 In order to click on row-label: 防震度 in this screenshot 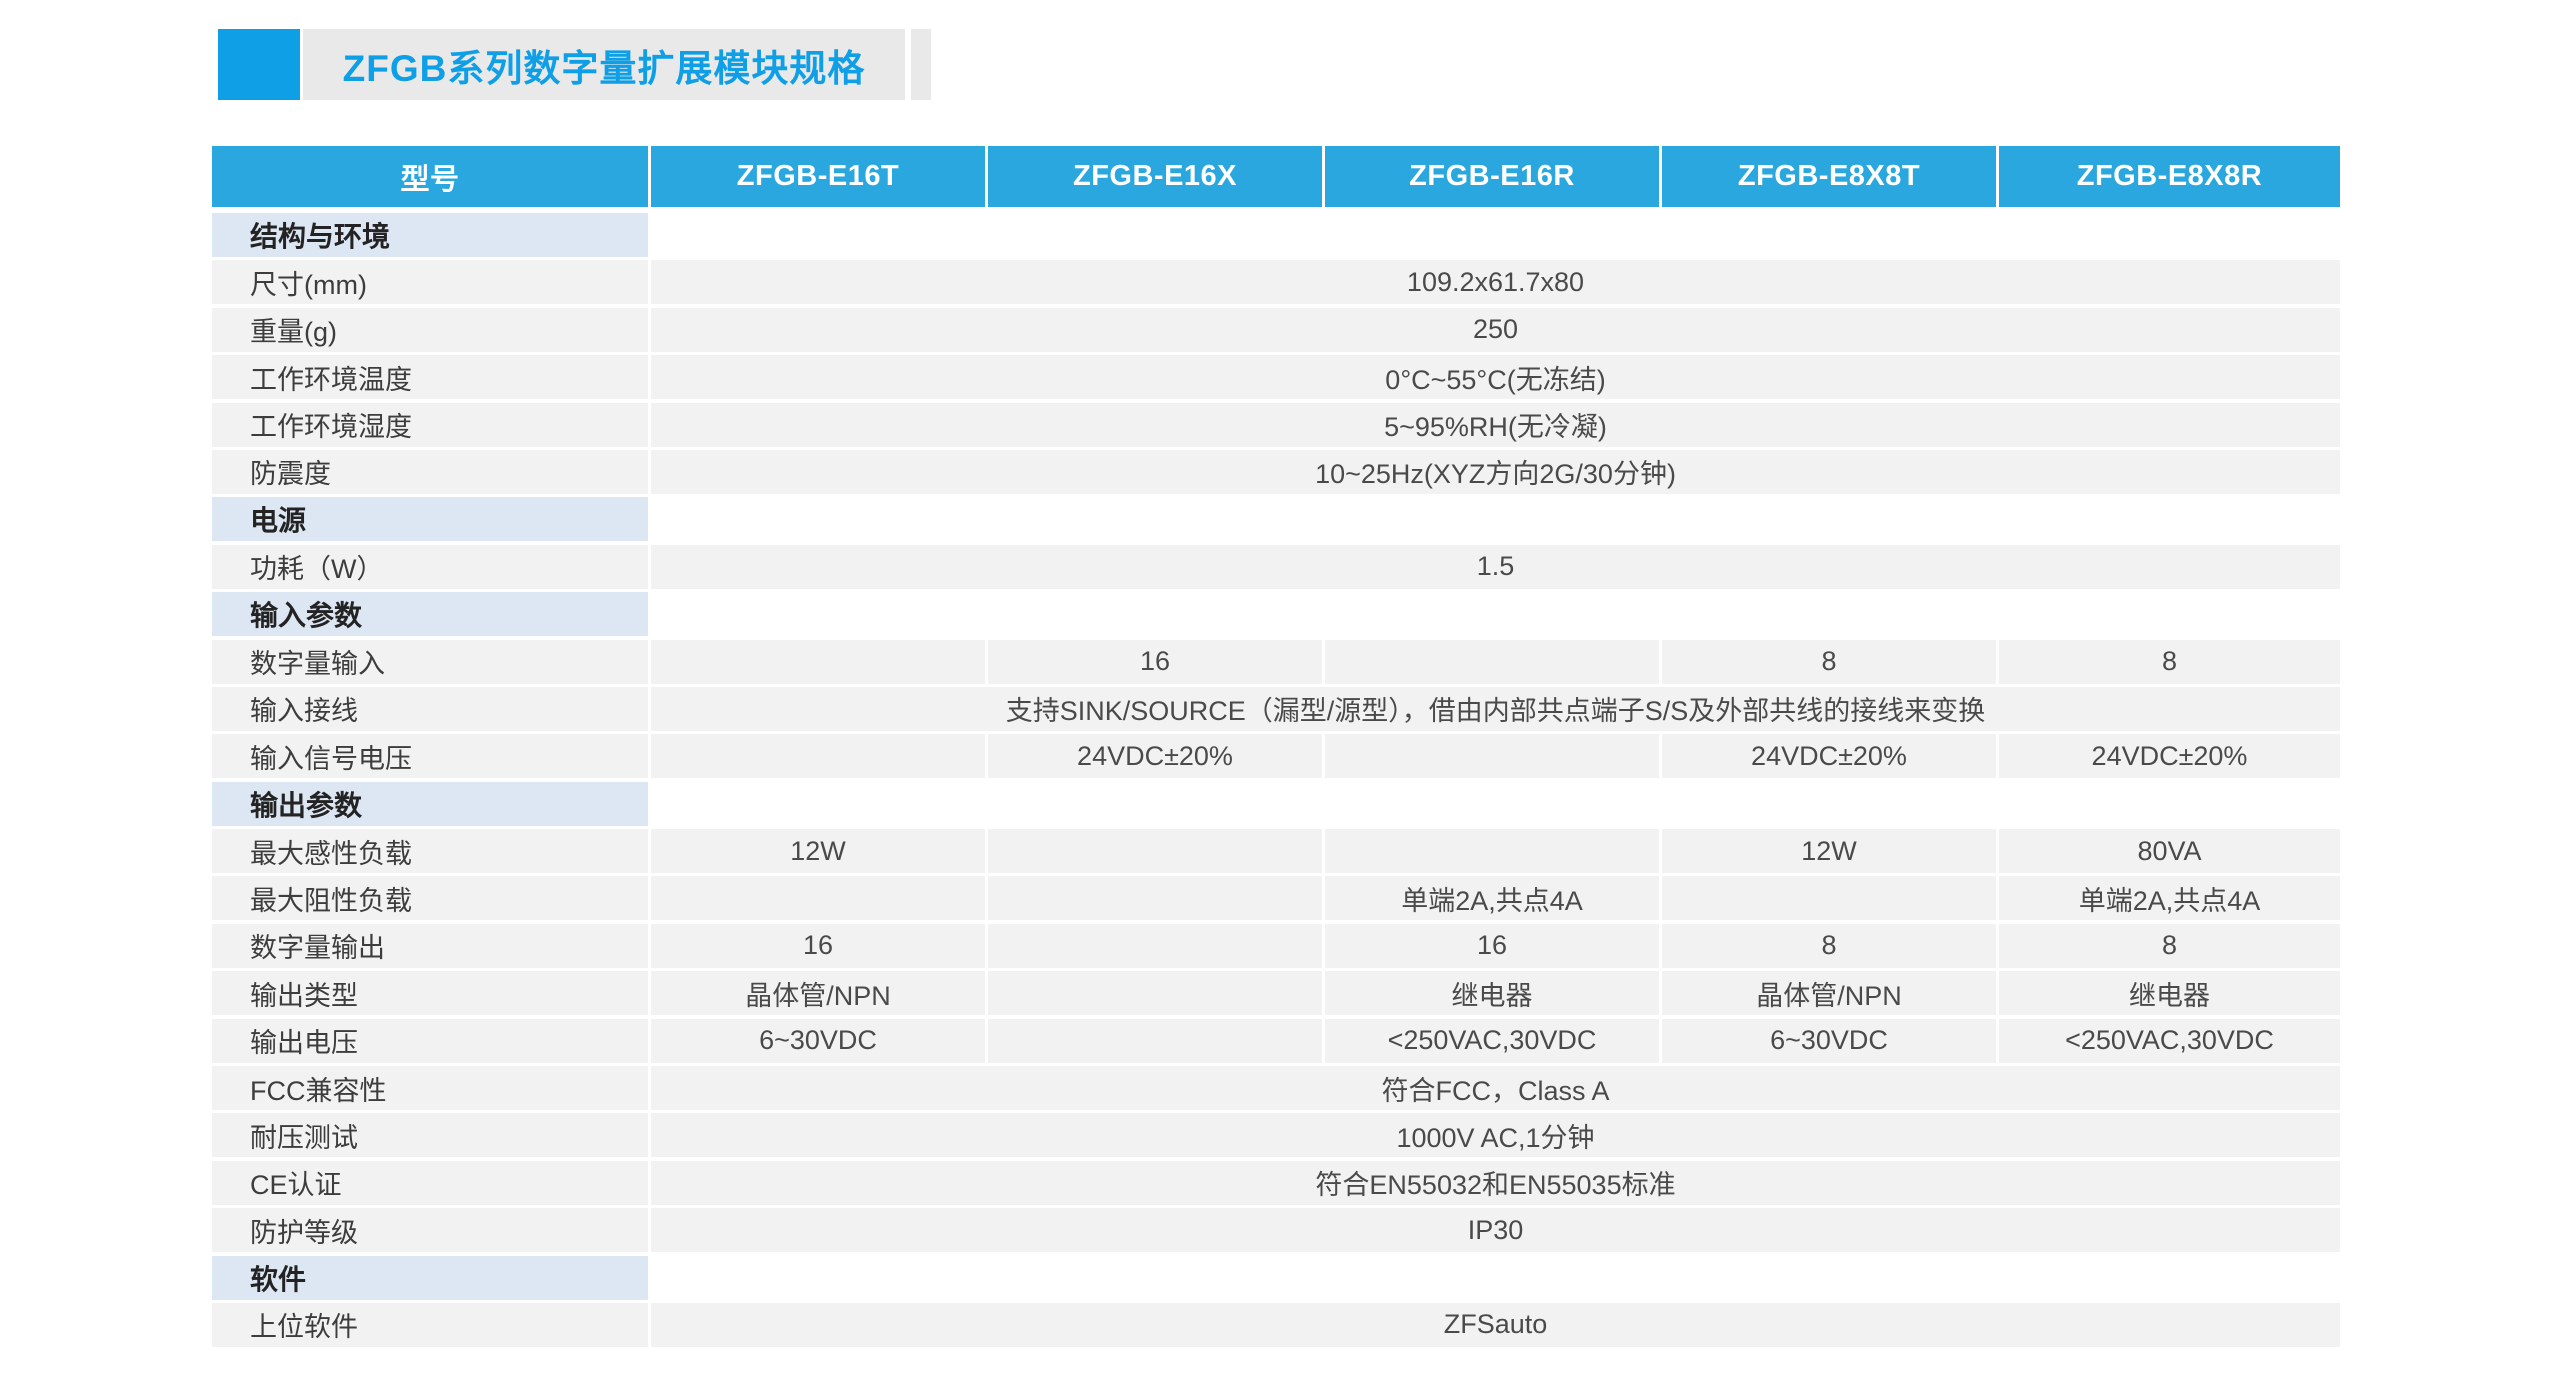, I will do `click(430, 471)`.